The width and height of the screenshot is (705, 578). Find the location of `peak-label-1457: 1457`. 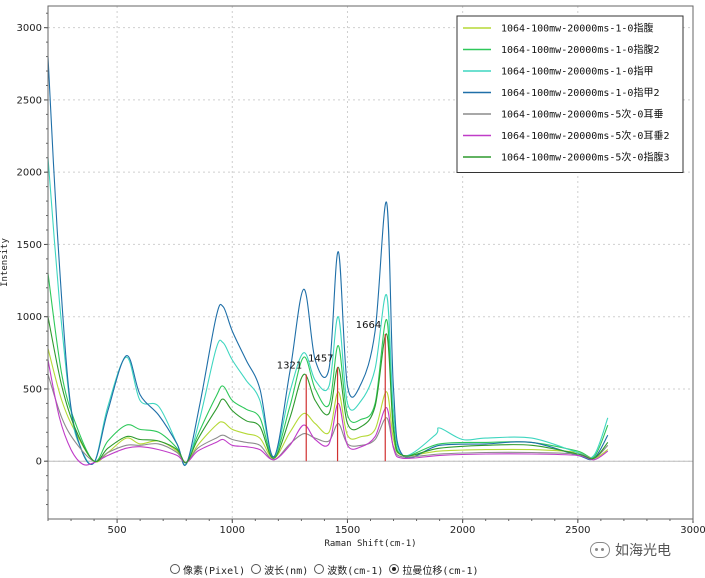

peak-label-1457: 1457 is located at coordinates (320, 358).